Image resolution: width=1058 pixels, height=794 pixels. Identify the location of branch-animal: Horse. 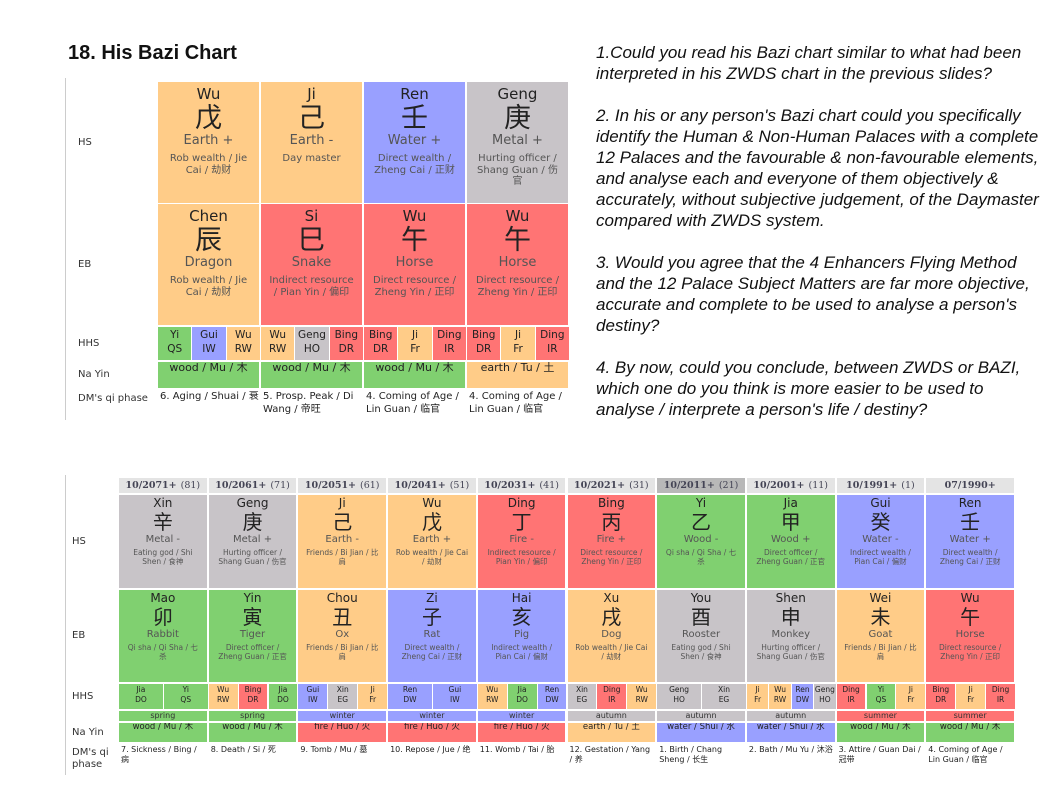
(970, 634).